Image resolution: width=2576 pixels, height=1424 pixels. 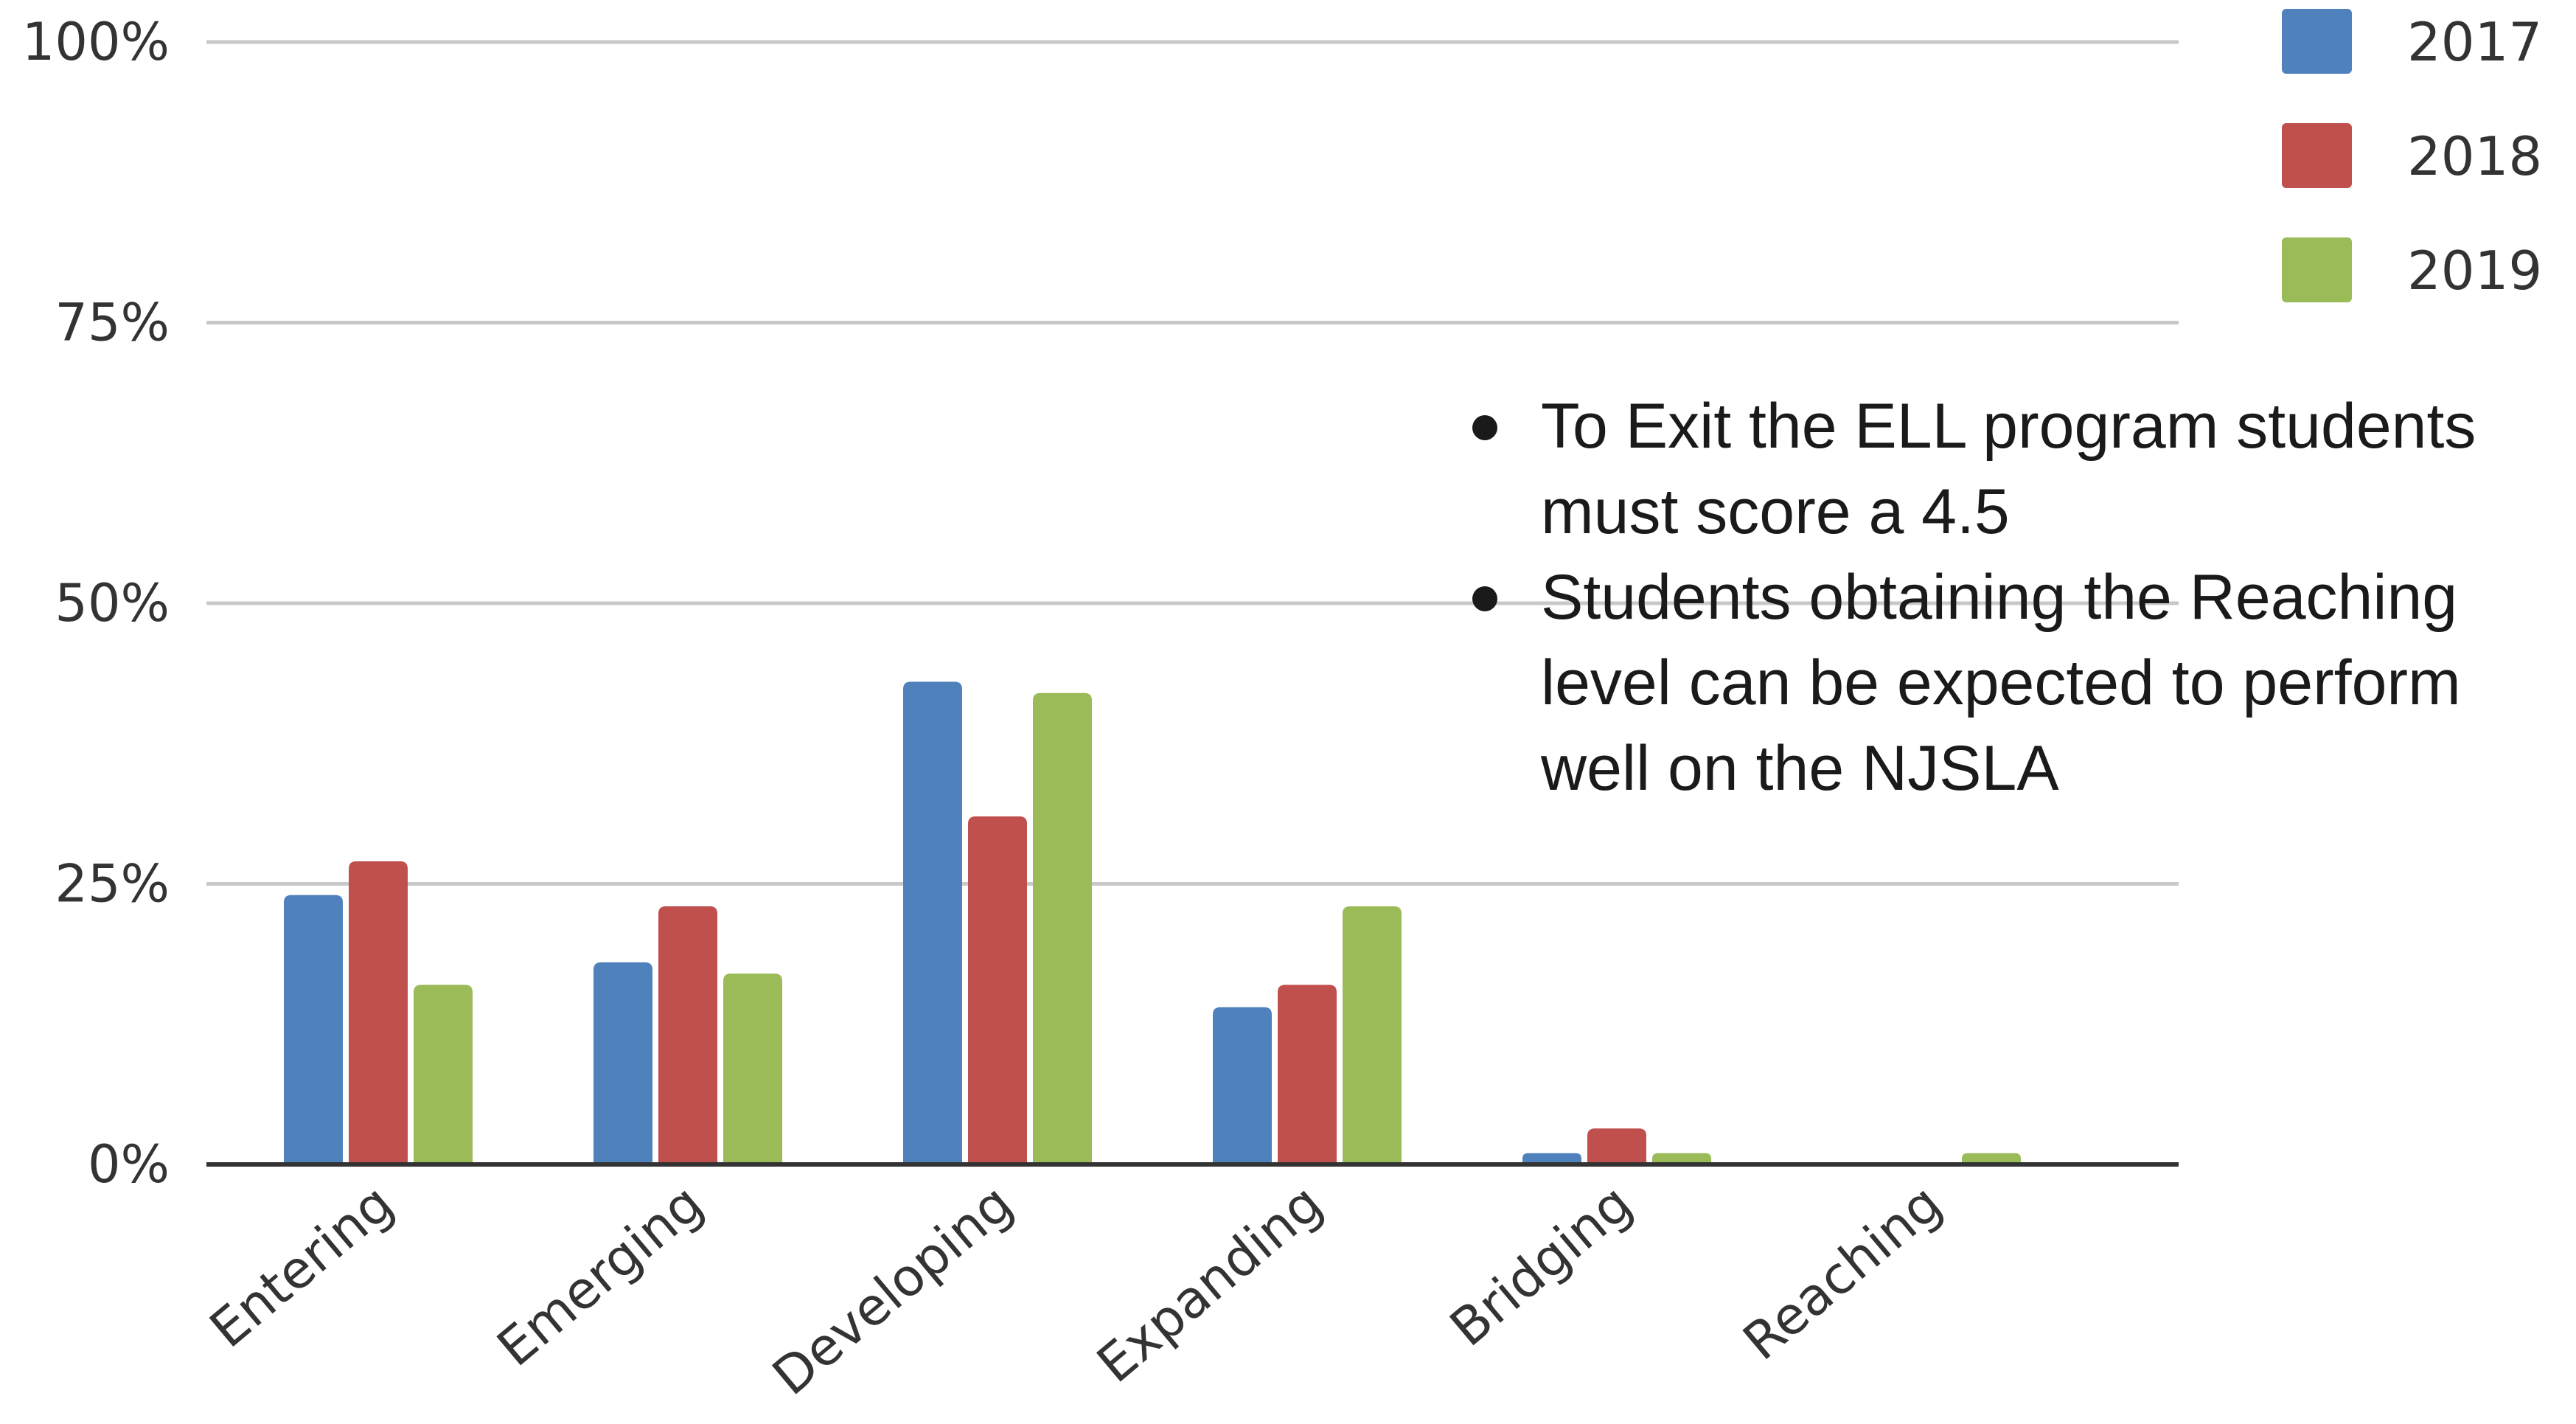 I want to click on legend-label: 2018, so click(x=2475, y=156).